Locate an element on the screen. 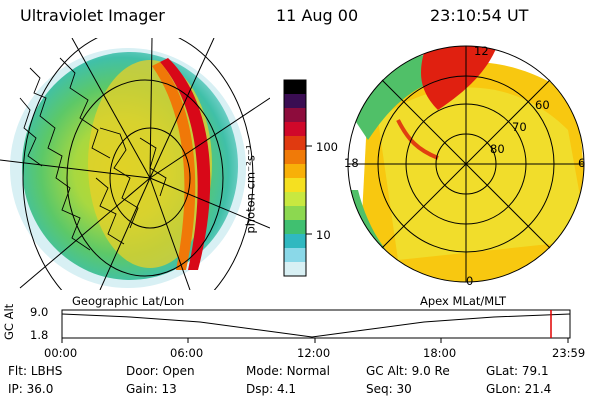 The image size is (600, 400). gcalt-value: 9.0 Re is located at coordinates (430, 371).